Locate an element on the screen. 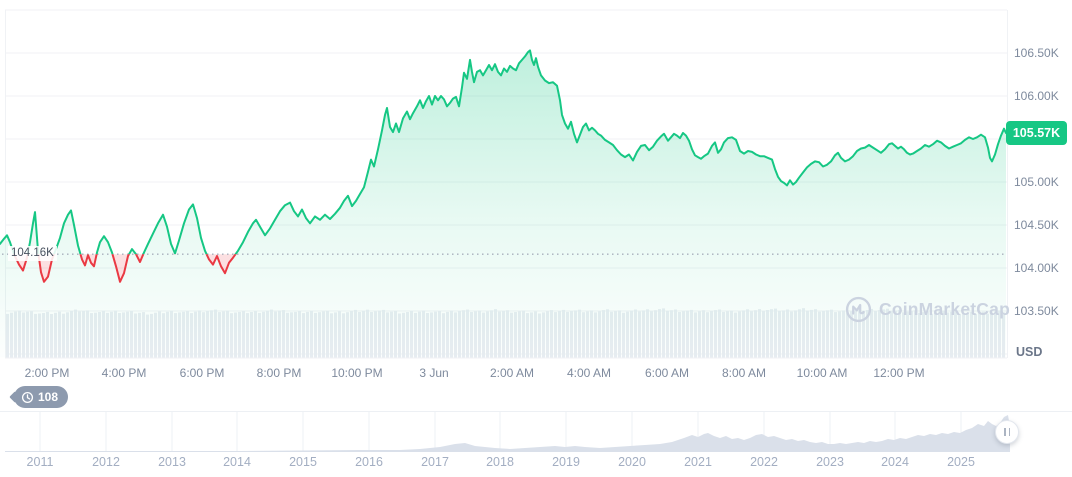 The height and width of the screenshot is (477, 1072). current-price-badge: 105.57K is located at coordinates (1036, 133).